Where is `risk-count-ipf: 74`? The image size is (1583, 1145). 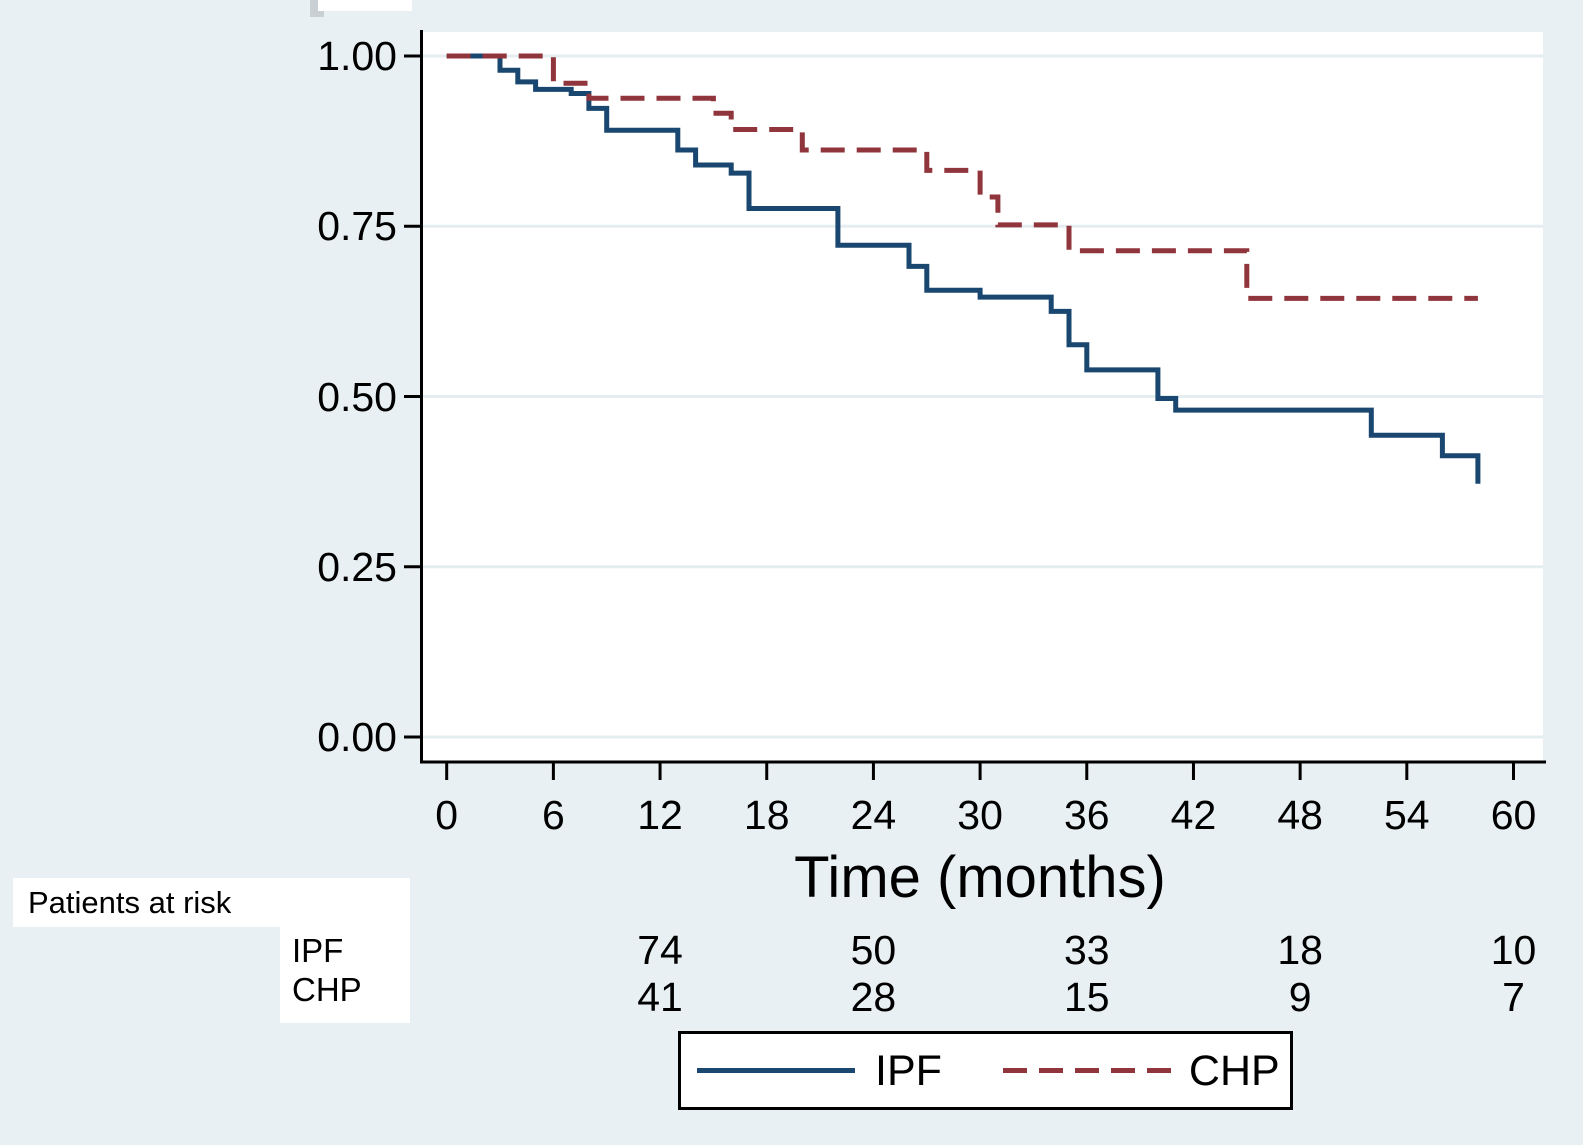 risk-count-ipf: 74 is located at coordinates (660, 950).